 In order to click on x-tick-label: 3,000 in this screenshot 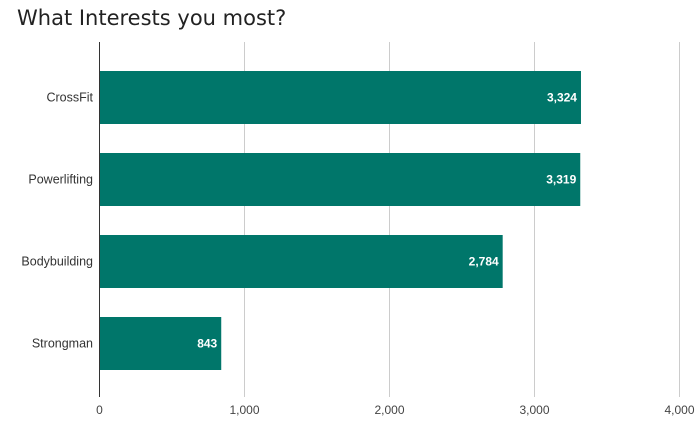, I will do `click(534, 410)`.